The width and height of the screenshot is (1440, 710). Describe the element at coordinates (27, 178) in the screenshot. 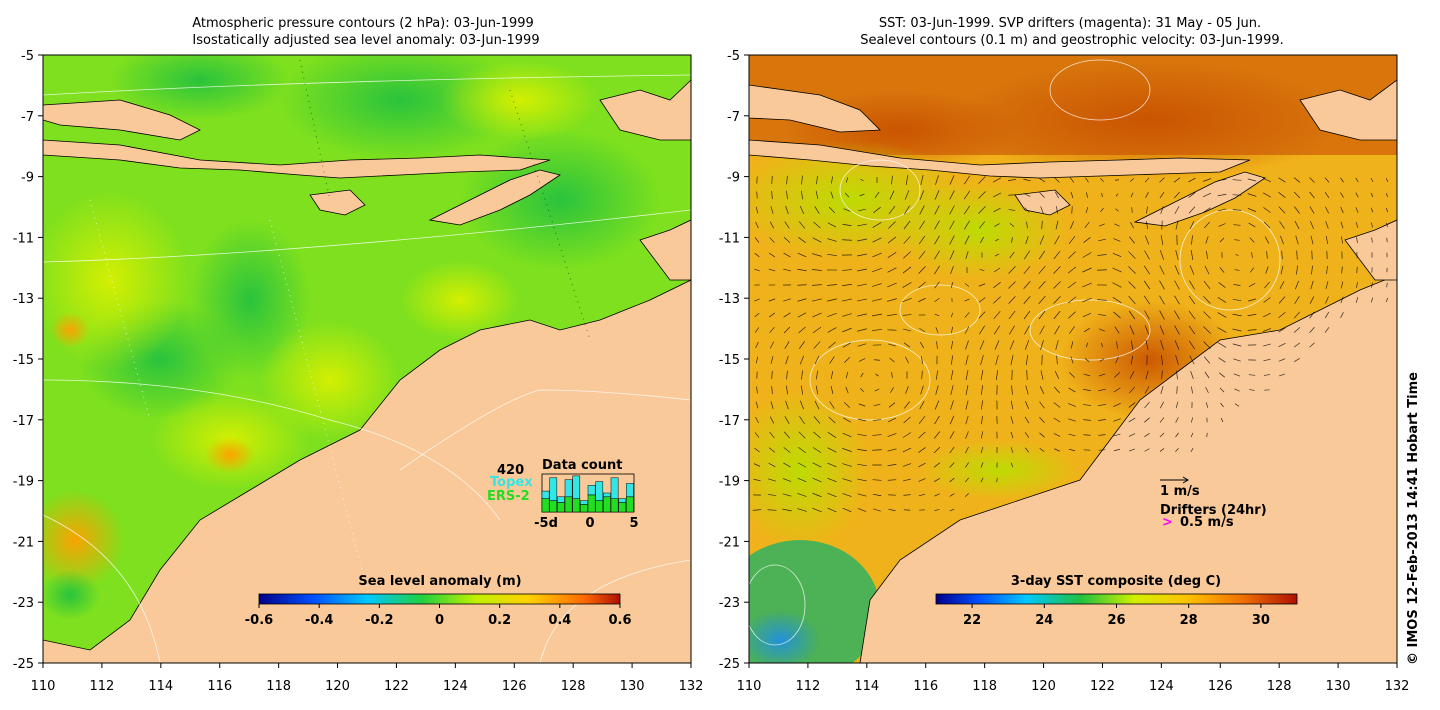

I see `left-y-tick-label: -9` at that location.